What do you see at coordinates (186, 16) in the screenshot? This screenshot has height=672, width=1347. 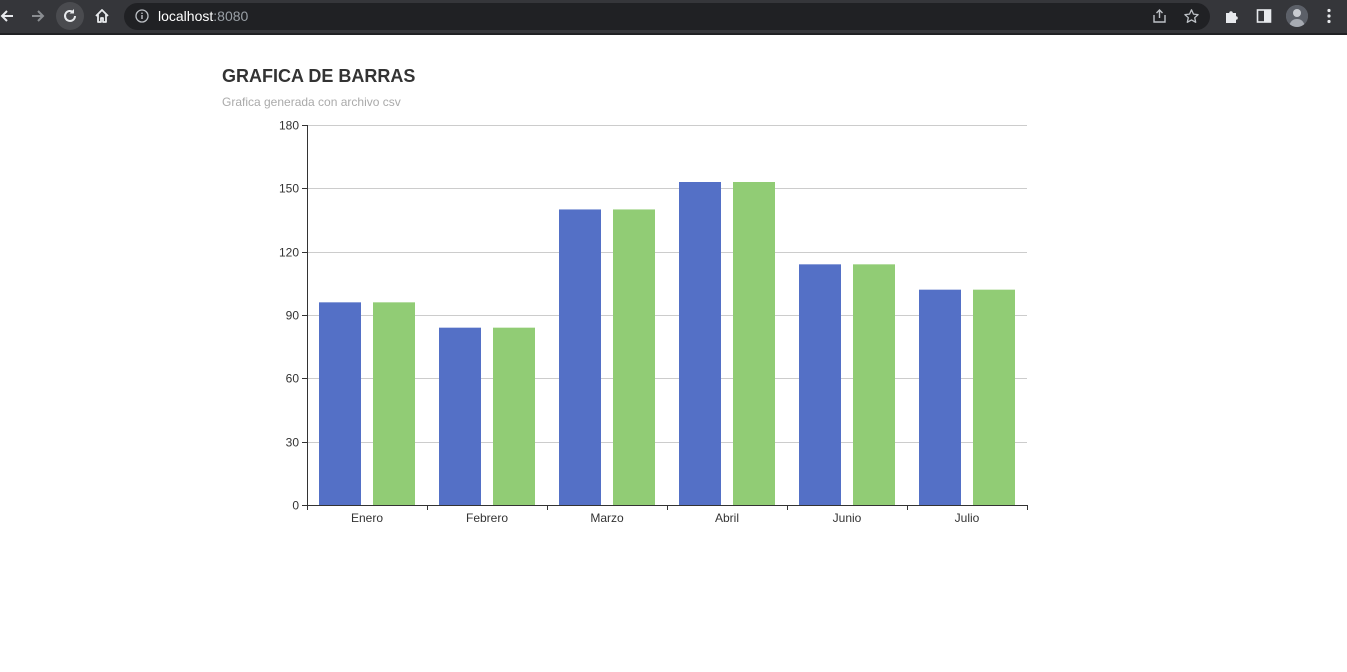 I see `url-host: localhost` at bounding box center [186, 16].